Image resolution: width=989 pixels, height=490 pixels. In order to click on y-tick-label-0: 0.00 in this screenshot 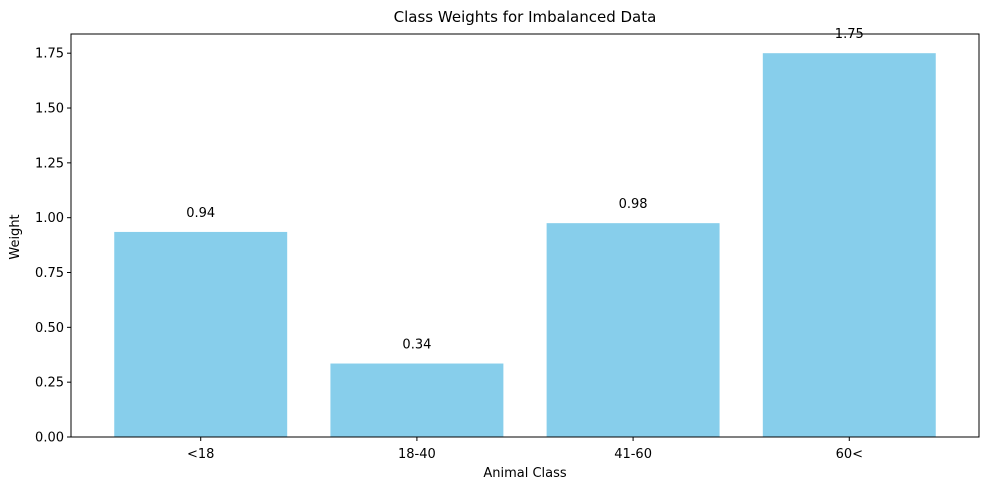, I will do `click(49, 438)`.